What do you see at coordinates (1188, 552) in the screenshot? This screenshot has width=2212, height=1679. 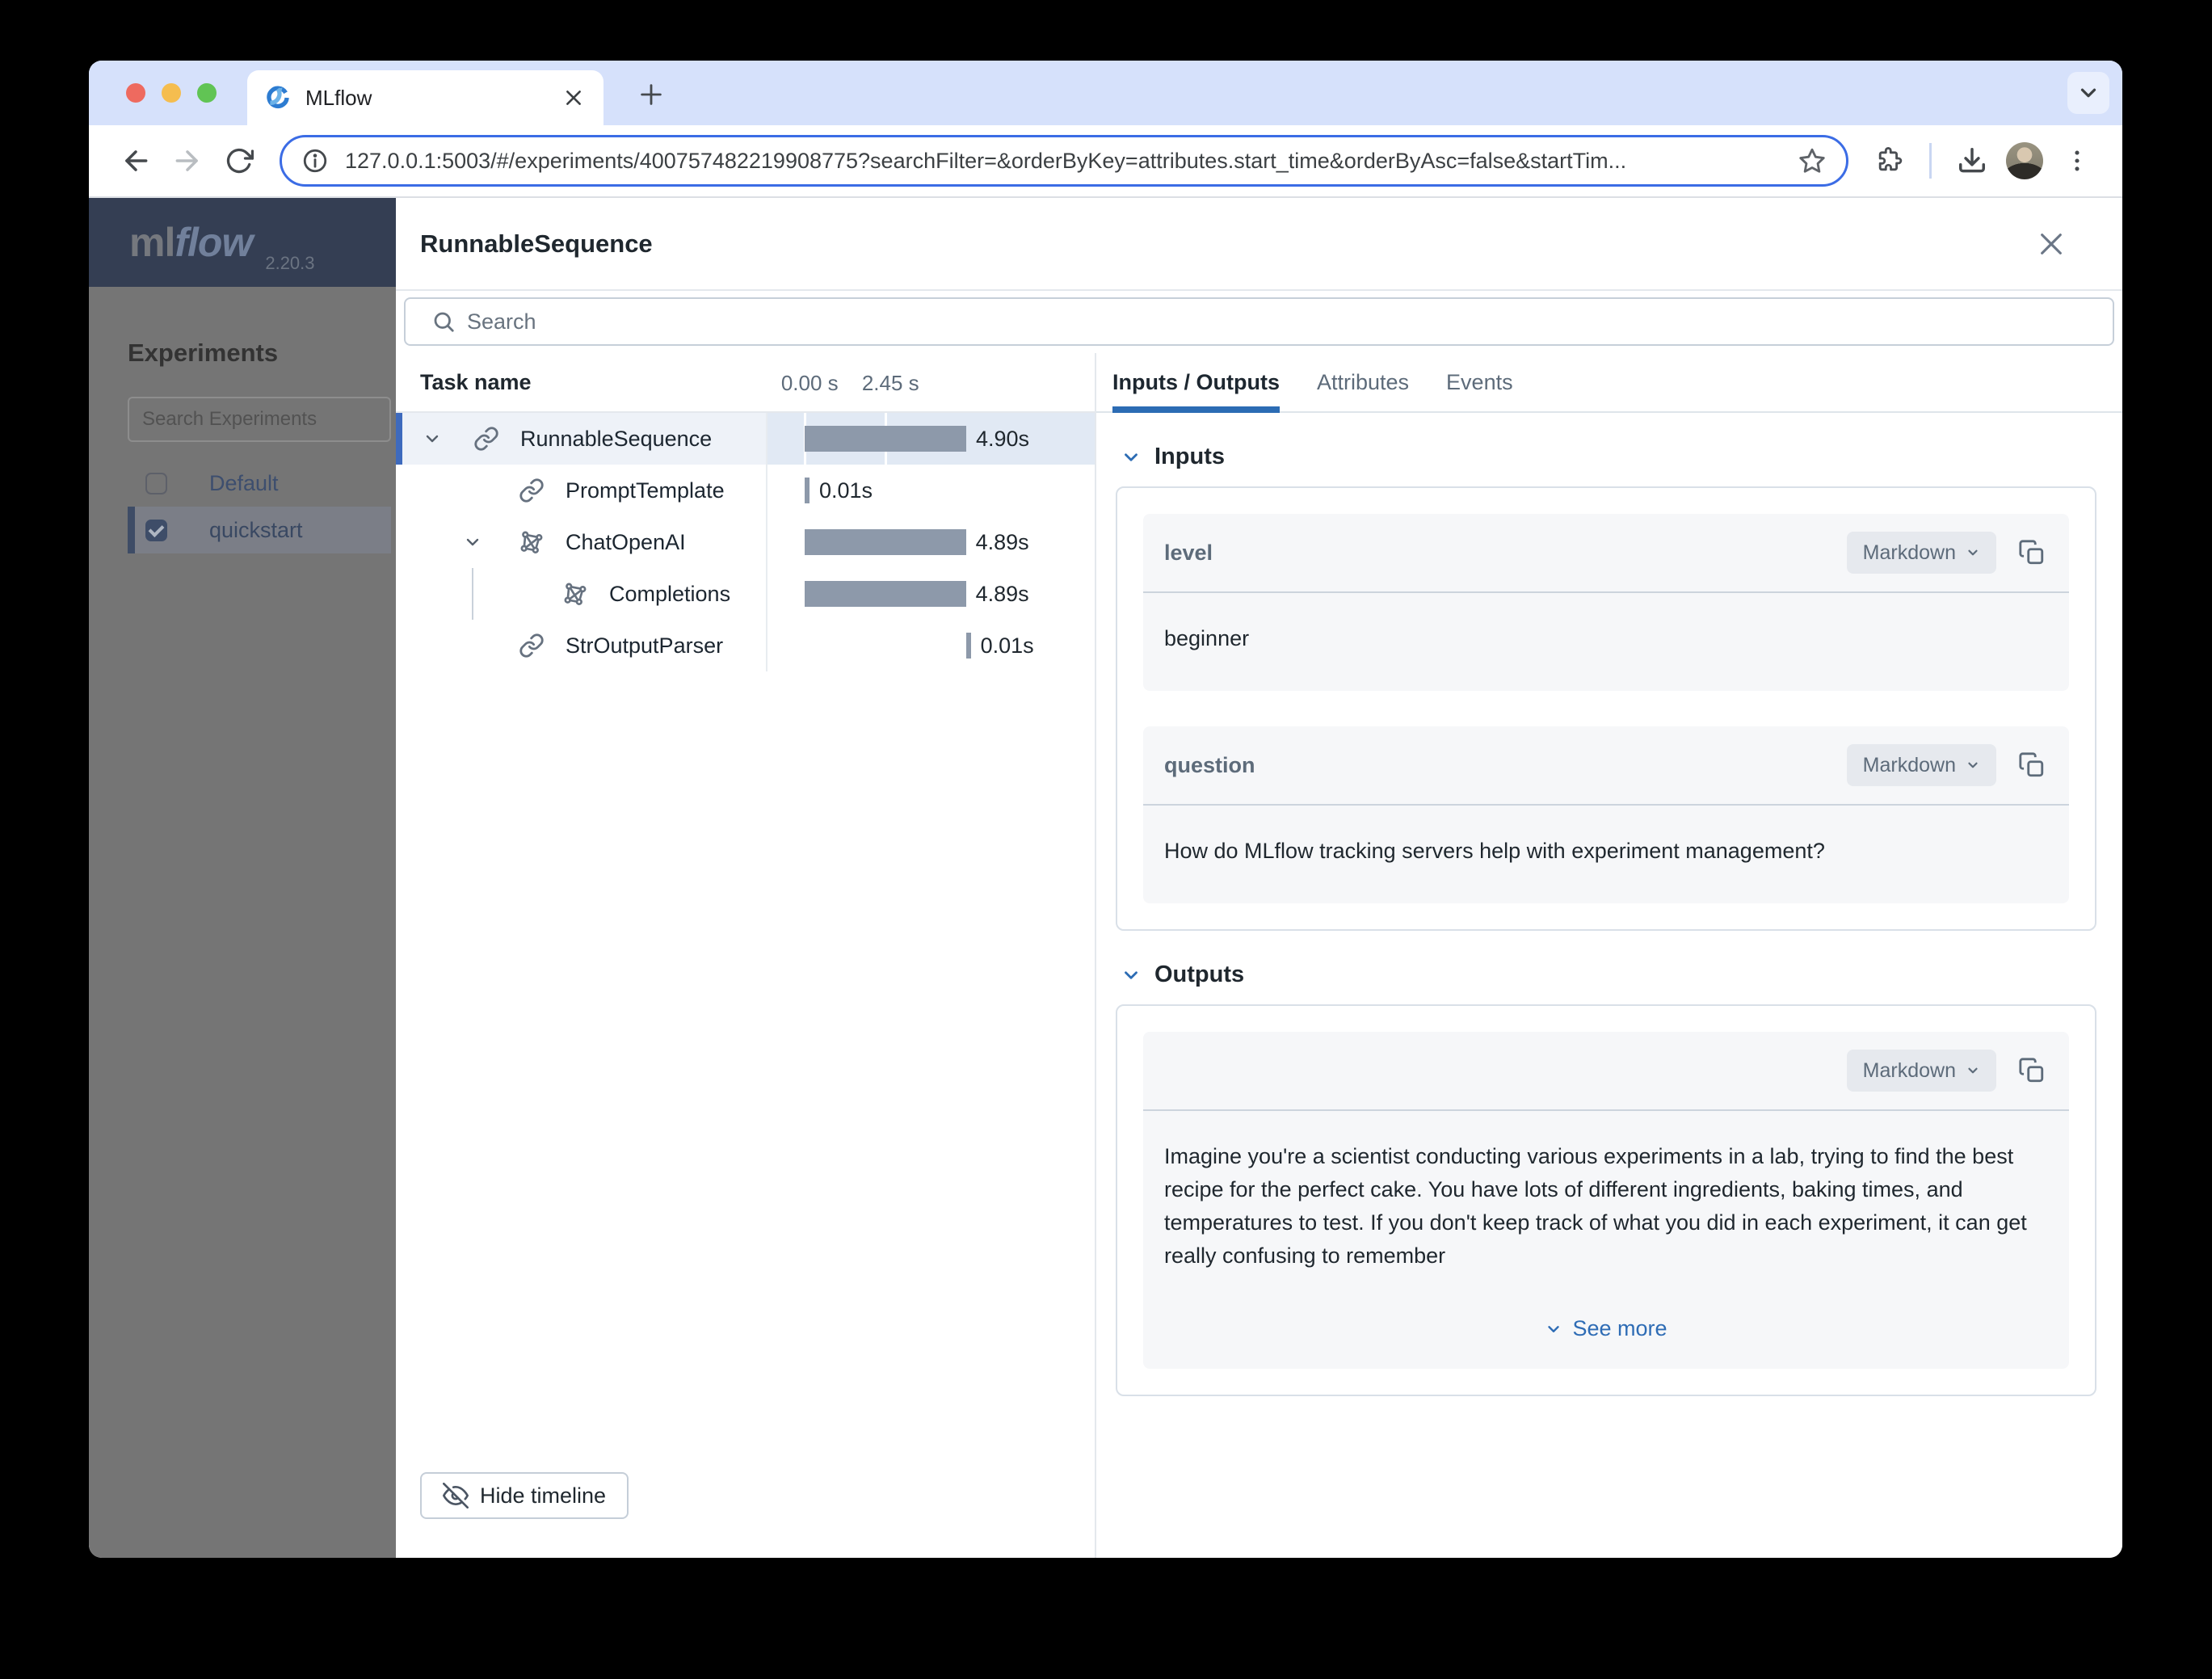 I see `field-label: level` at bounding box center [1188, 552].